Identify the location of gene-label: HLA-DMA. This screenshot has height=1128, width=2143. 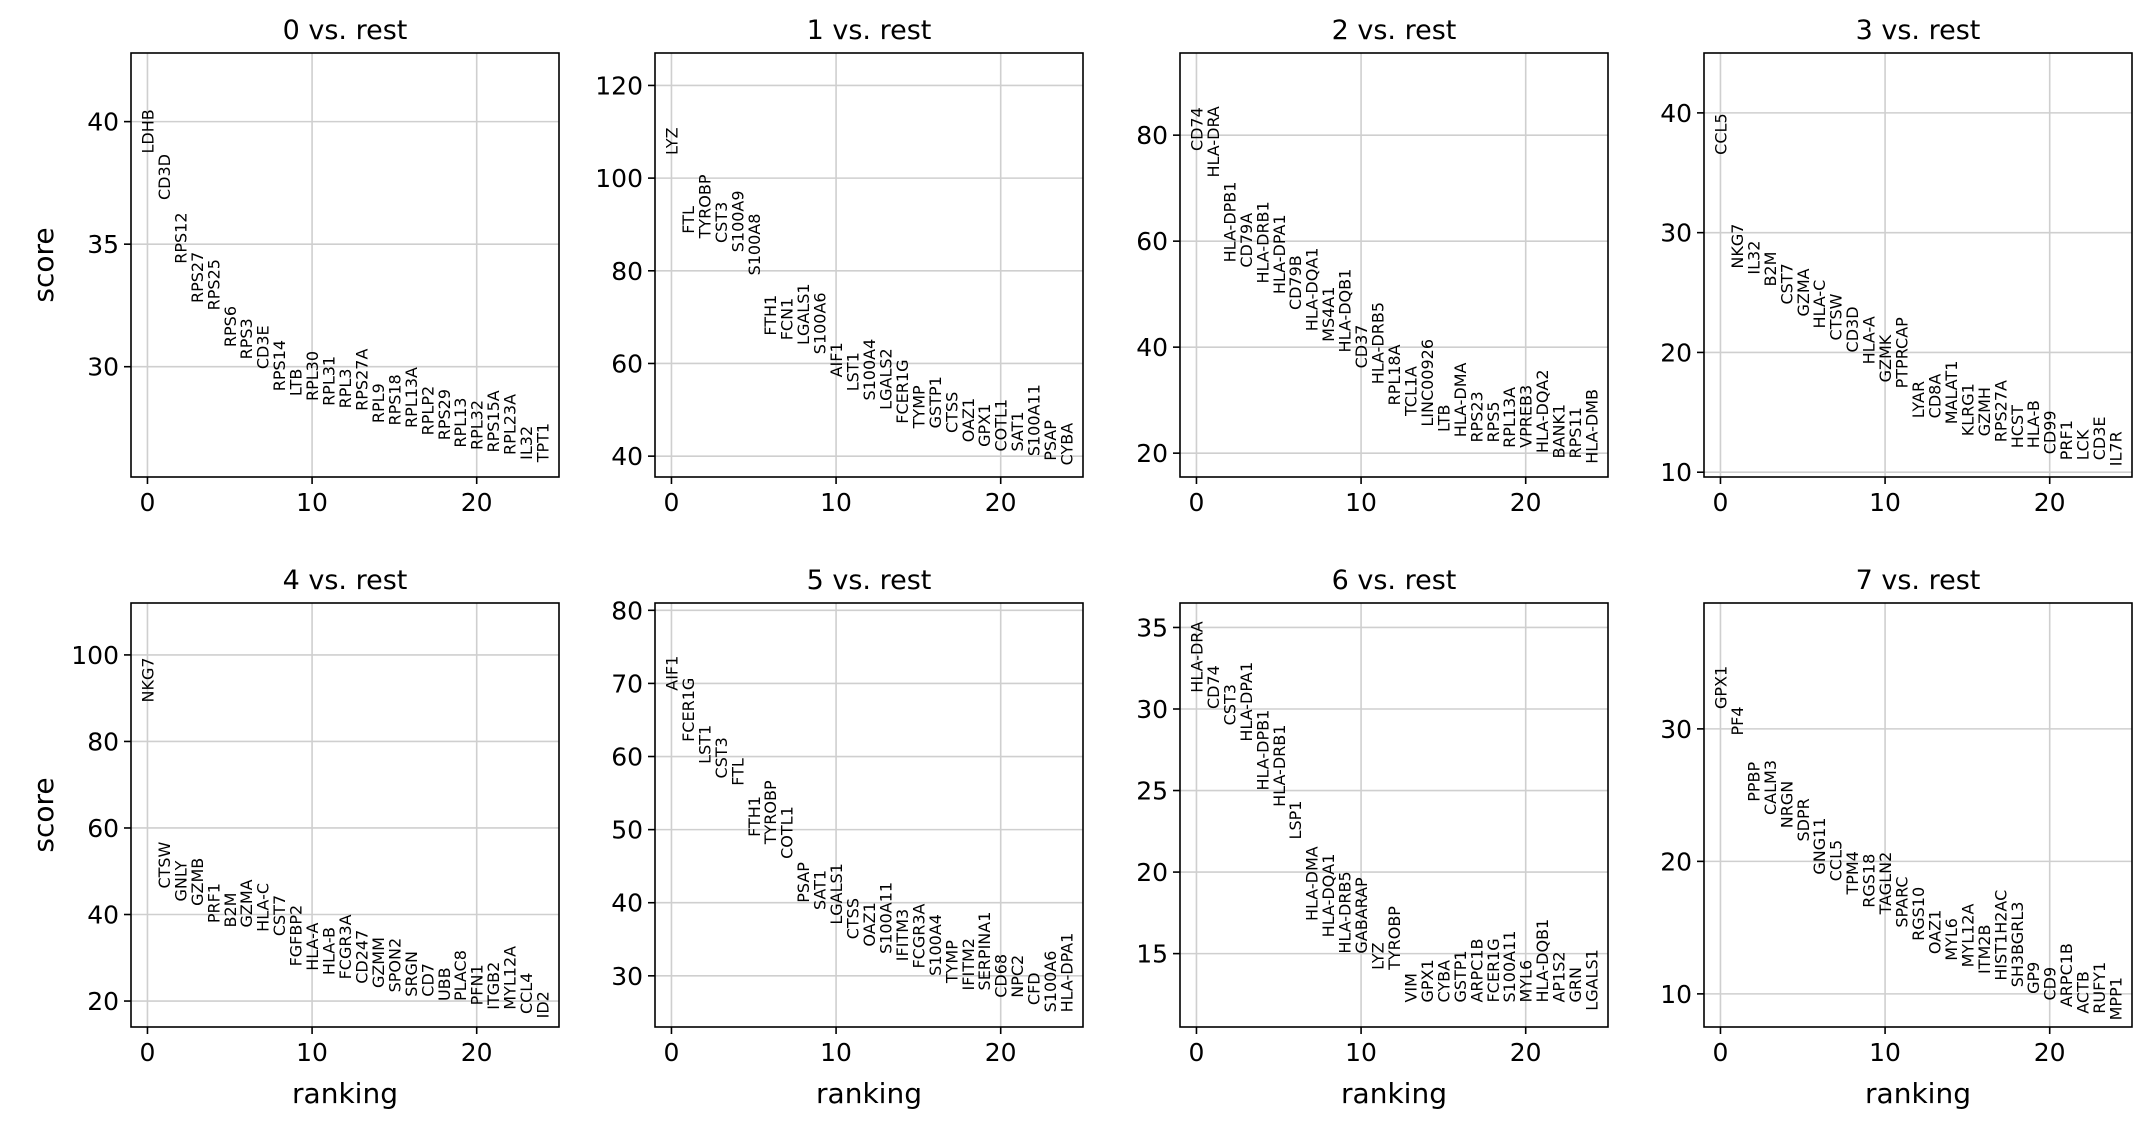
(1460, 399).